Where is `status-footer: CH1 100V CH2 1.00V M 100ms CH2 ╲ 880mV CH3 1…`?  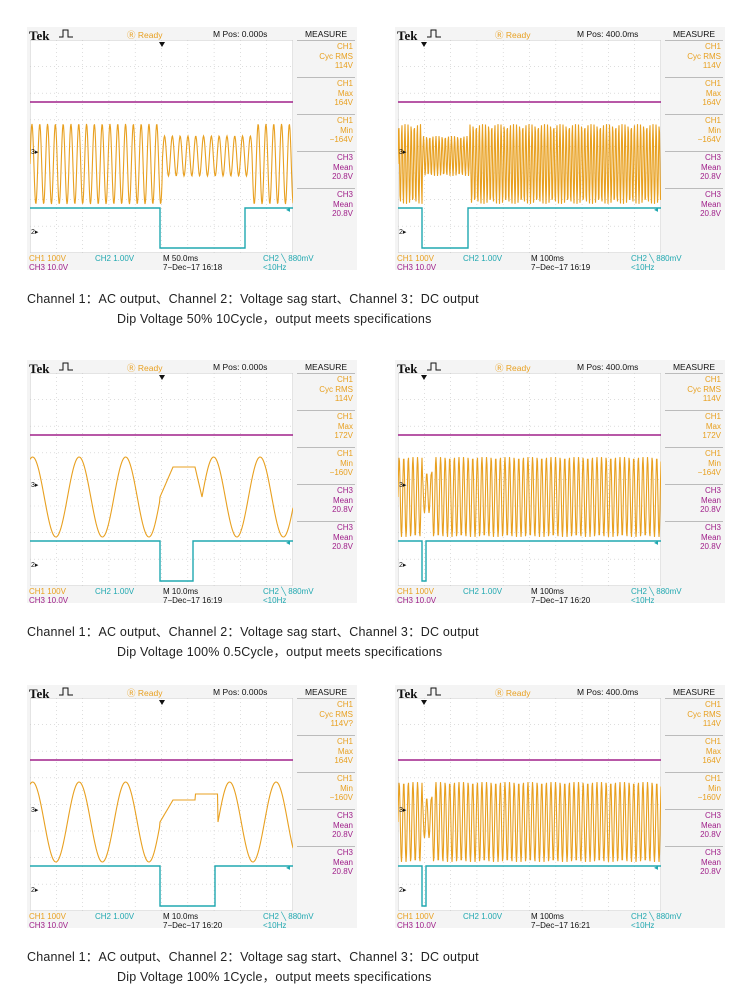
status-footer: CH1 100V CH2 1.00V M 100ms CH2 ╲ 880mV CH3 1… is located at coordinates (560, 596).